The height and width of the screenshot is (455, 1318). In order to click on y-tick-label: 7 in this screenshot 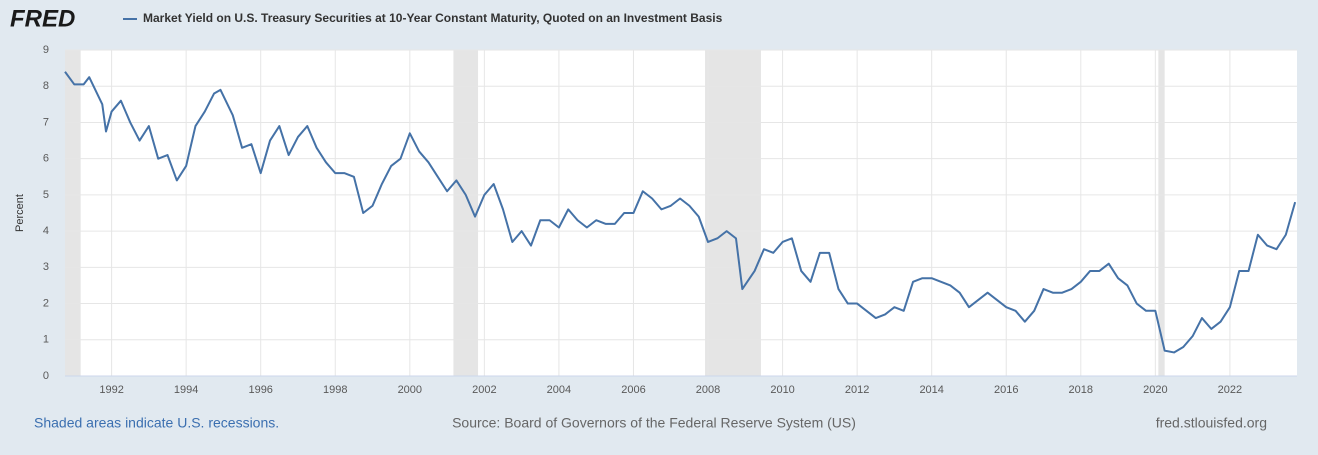, I will do `click(46, 122)`.